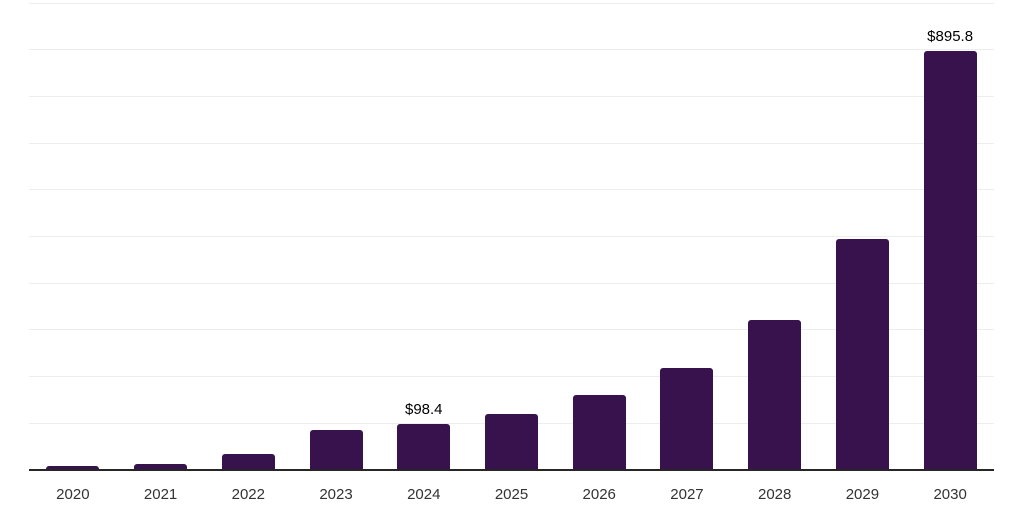 This screenshot has height=512, width=1024. Describe the element at coordinates (73, 468) in the screenshot. I see `bar-2020` at that location.